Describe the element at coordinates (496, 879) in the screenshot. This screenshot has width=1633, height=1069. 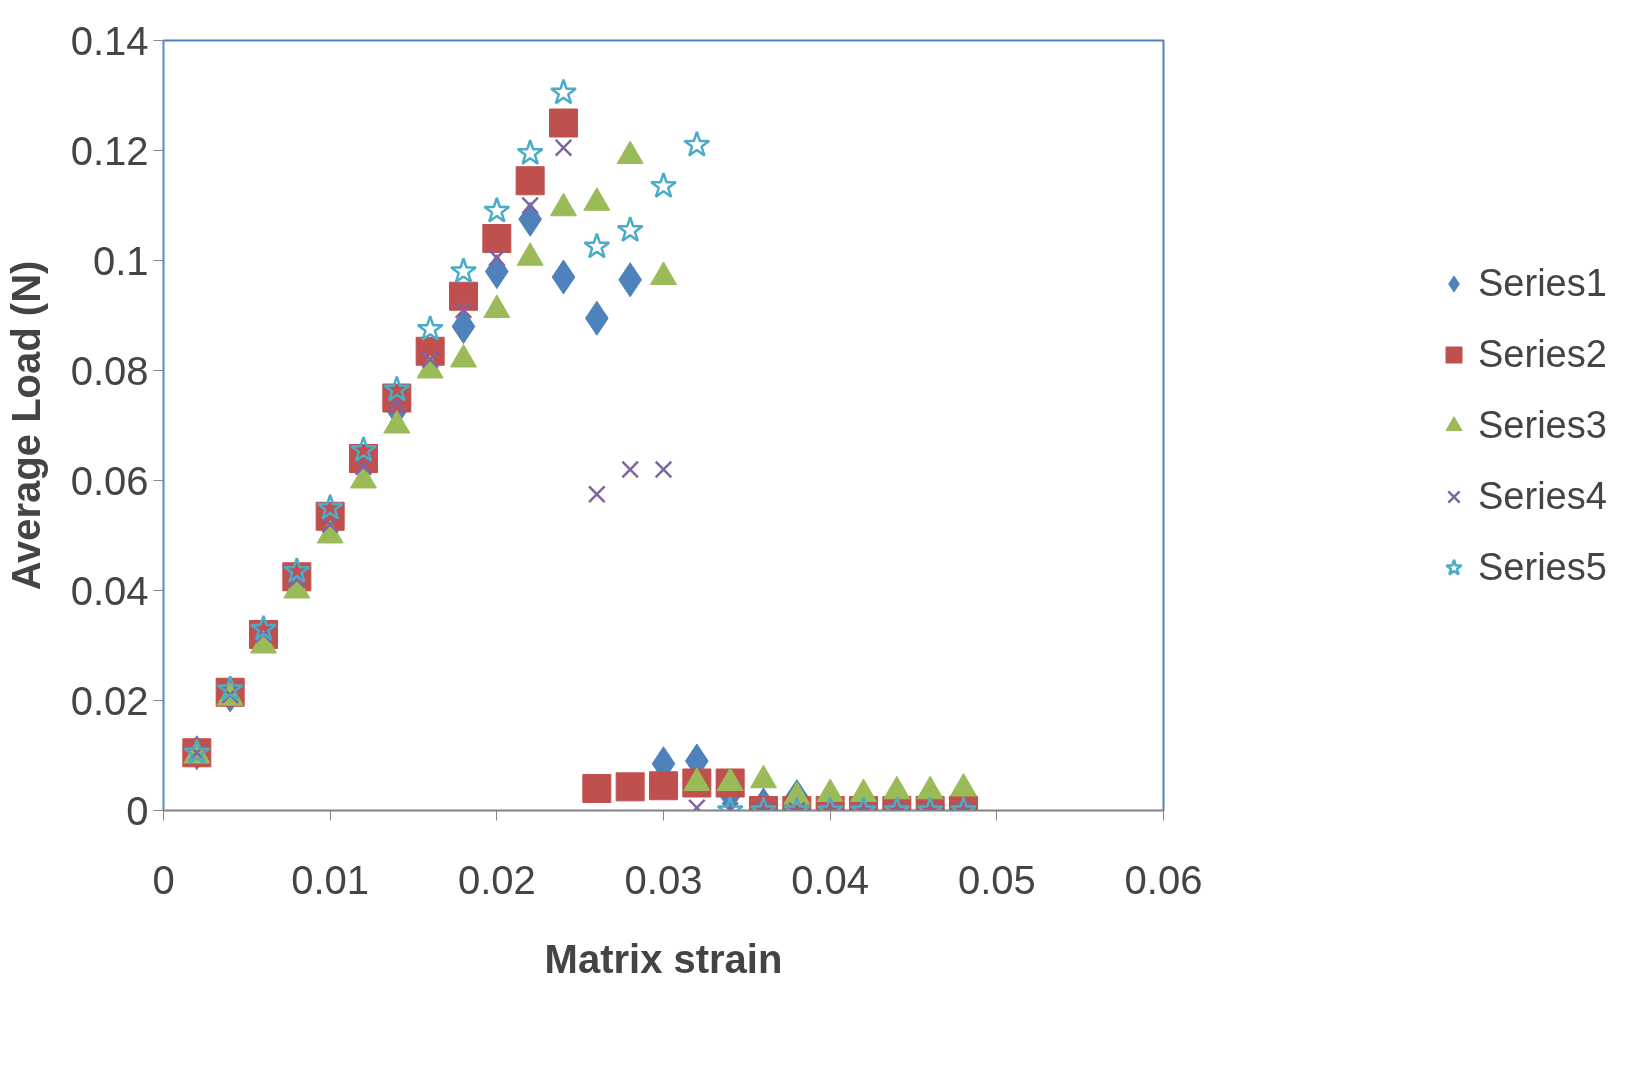
I see `x-tick-label: 0.02` at that location.